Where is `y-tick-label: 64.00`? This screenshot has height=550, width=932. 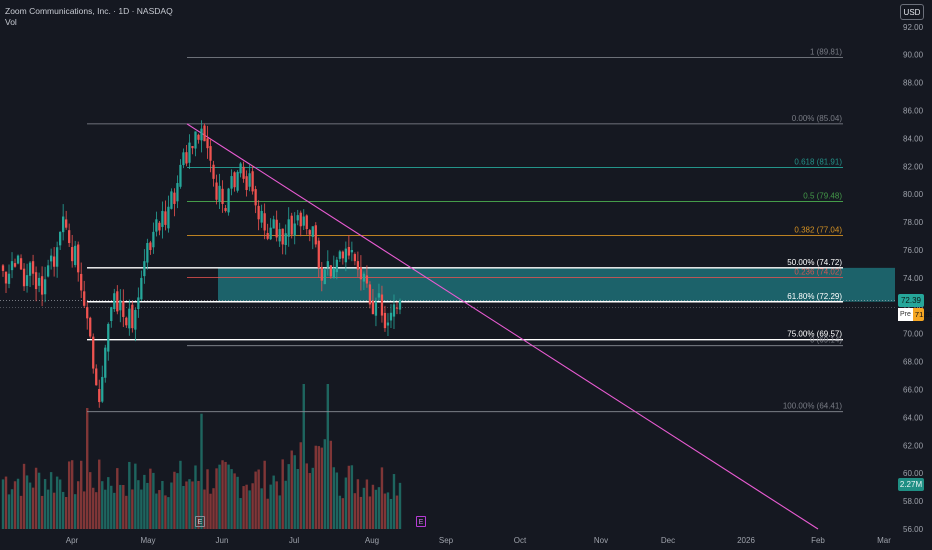
y-tick-label: 64.00 is located at coordinates (913, 417).